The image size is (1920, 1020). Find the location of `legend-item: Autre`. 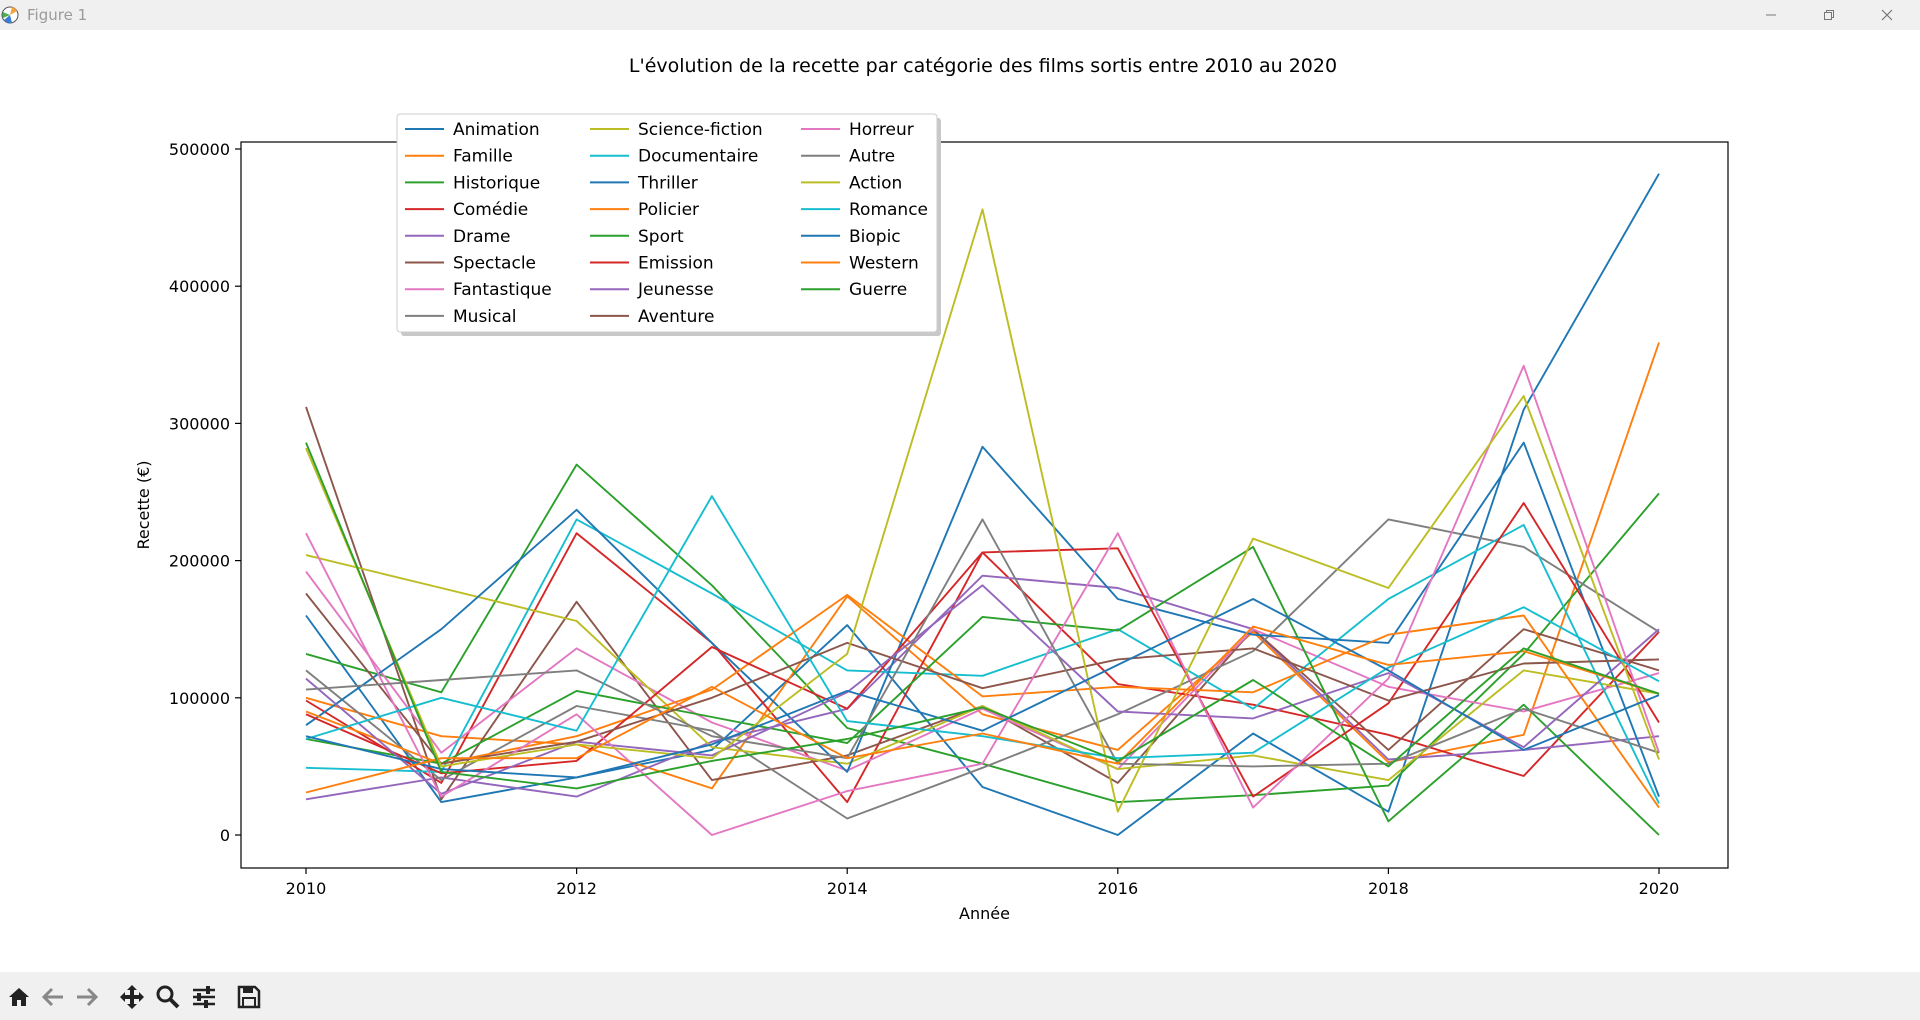

legend-item: Autre is located at coordinates (848, 157).